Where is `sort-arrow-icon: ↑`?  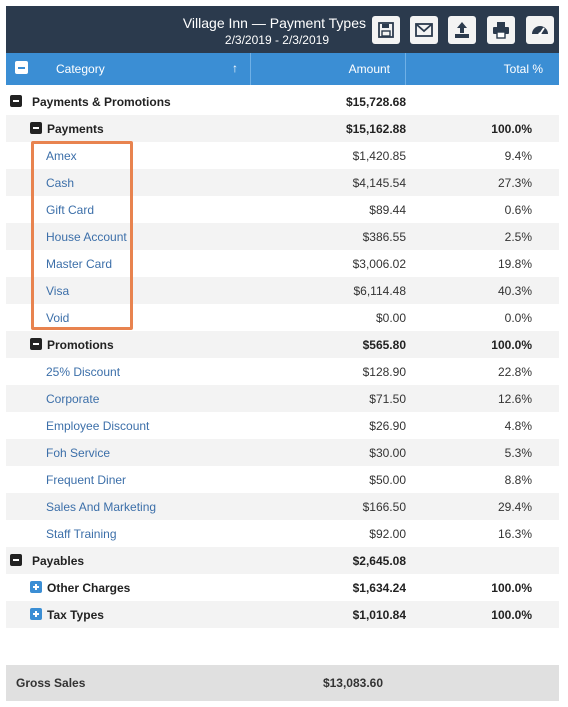 sort-arrow-icon: ↑ is located at coordinates (235, 68).